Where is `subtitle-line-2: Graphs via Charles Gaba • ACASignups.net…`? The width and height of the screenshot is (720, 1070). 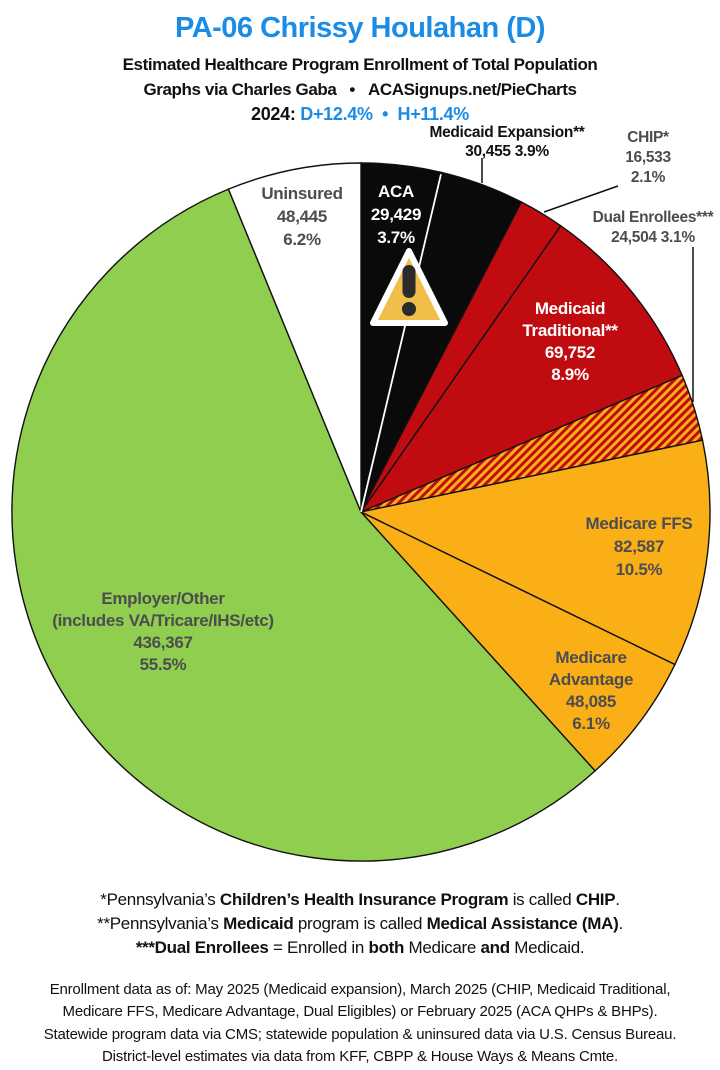
subtitle-line-2: Graphs via Charles Gaba • ACASignups.net… is located at coordinates (360, 89).